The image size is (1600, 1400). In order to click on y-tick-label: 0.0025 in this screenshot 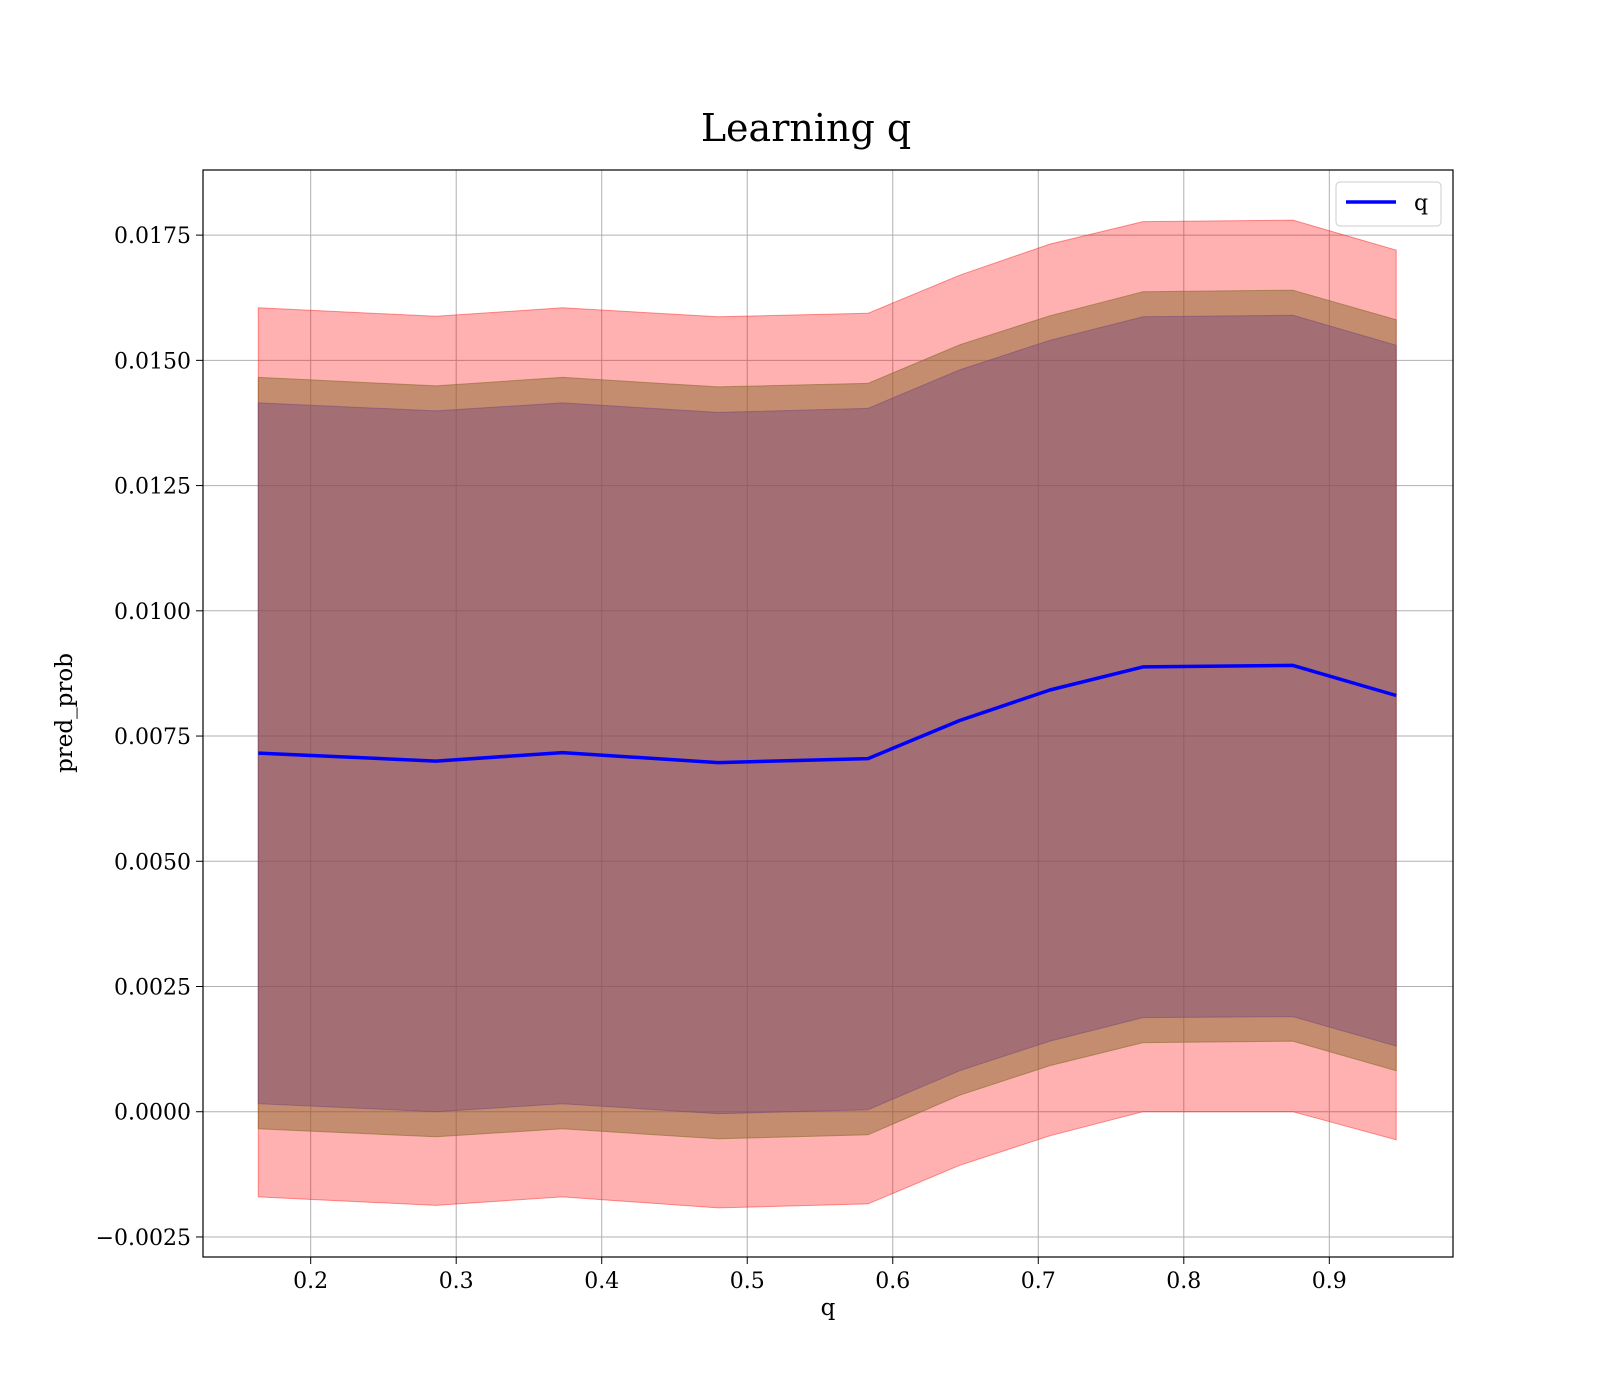, I will do `click(152, 988)`.